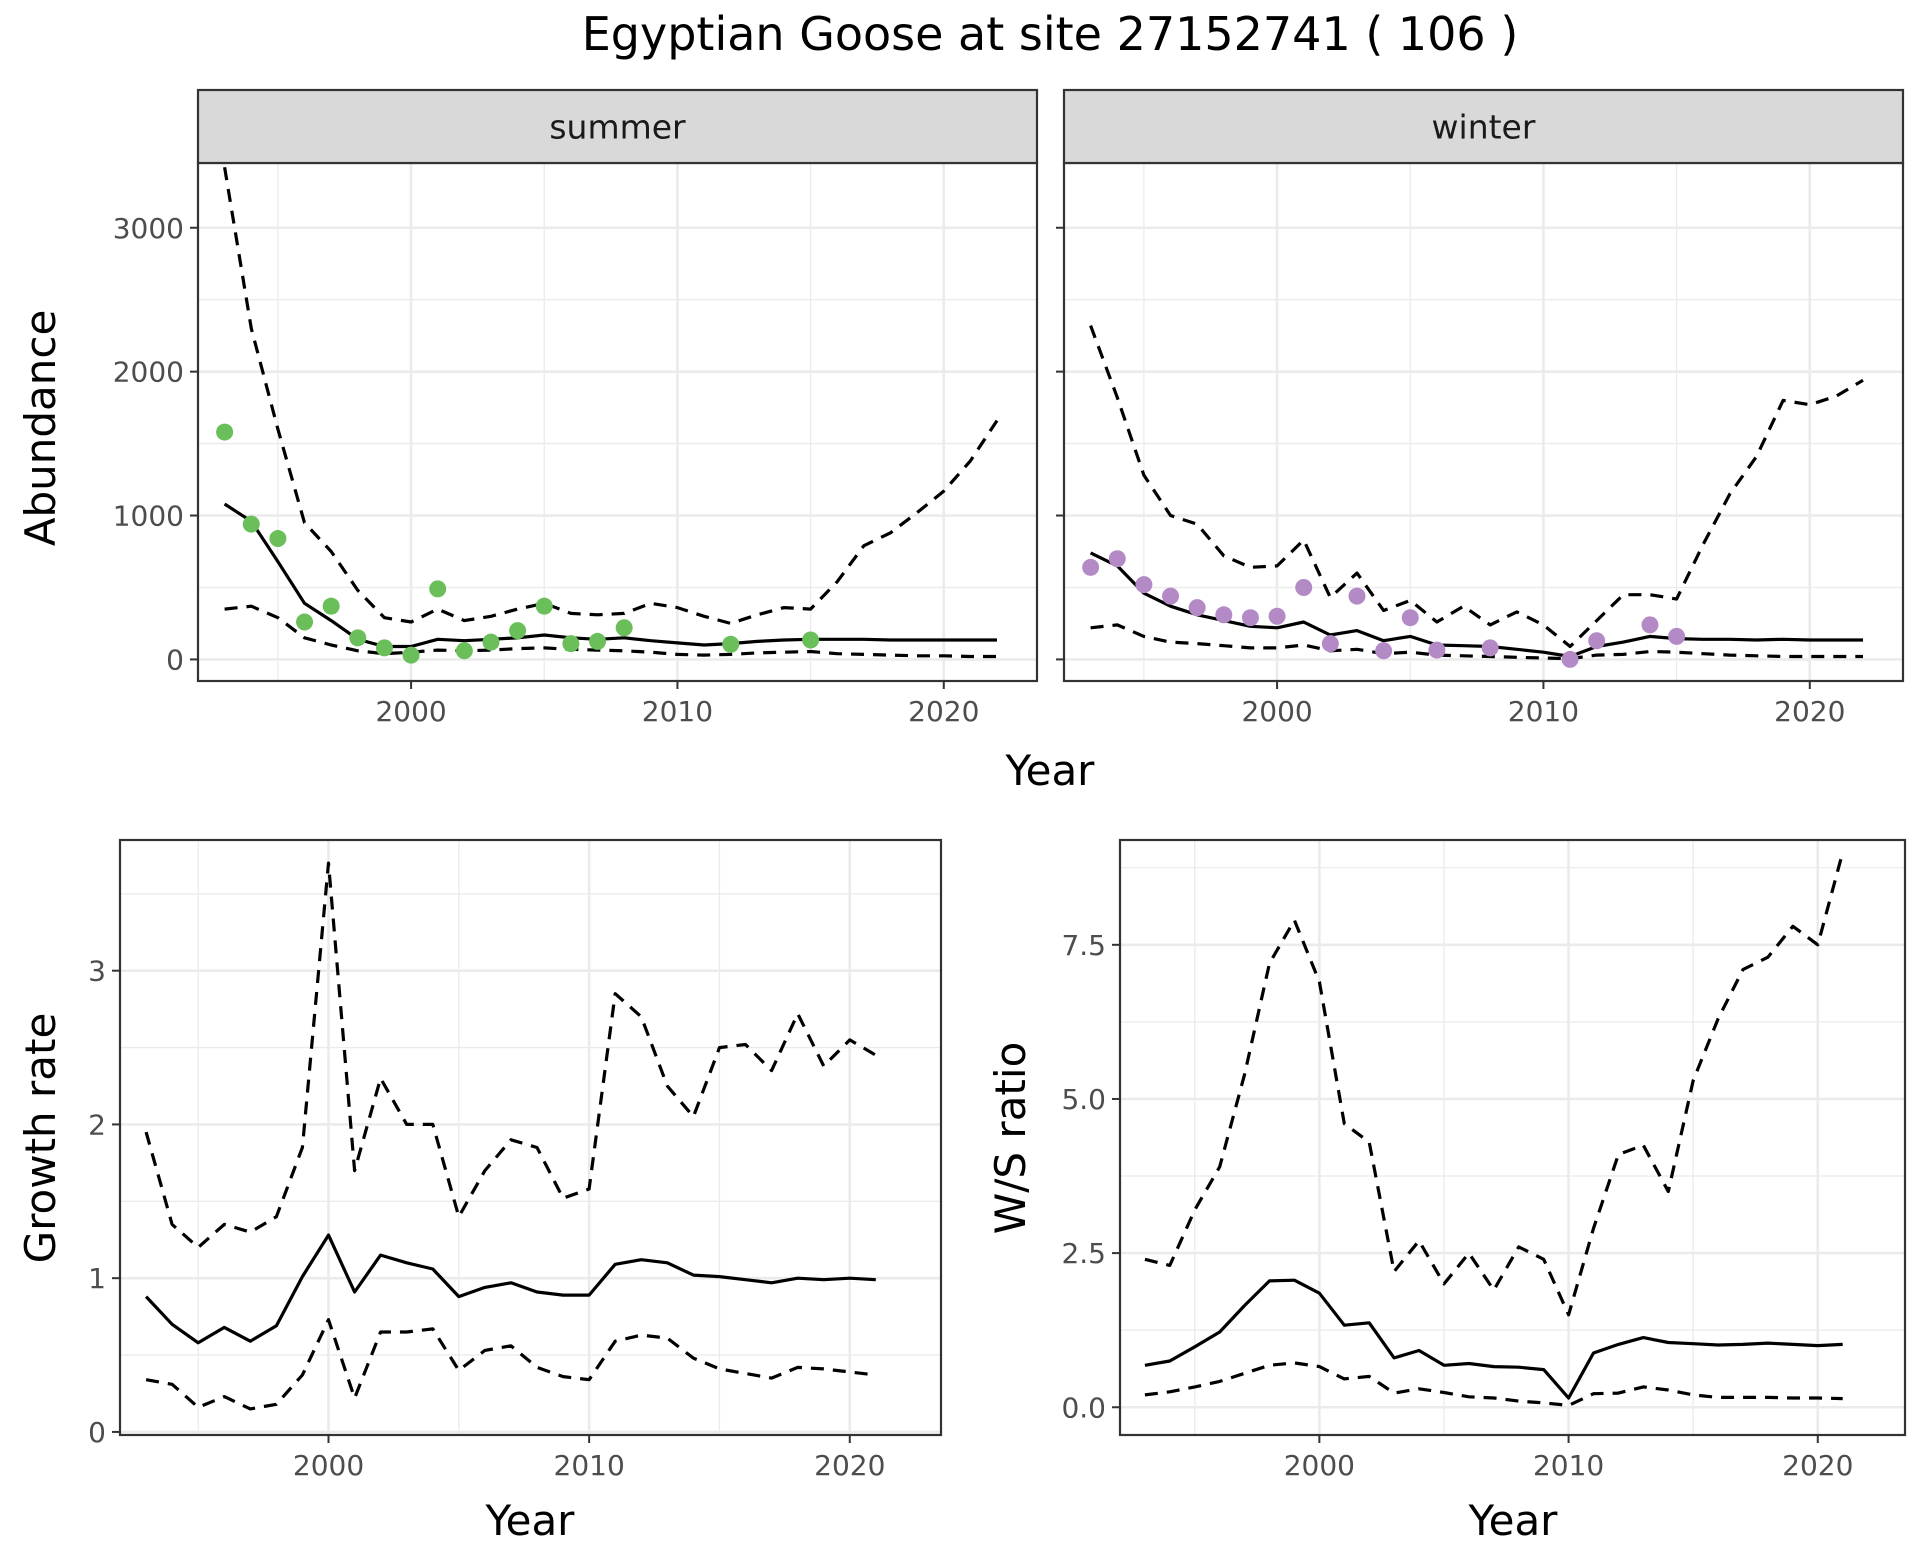  What do you see at coordinates (148, 372) in the screenshot?
I see `y-tick-label: 2000` at bounding box center [148, 372].